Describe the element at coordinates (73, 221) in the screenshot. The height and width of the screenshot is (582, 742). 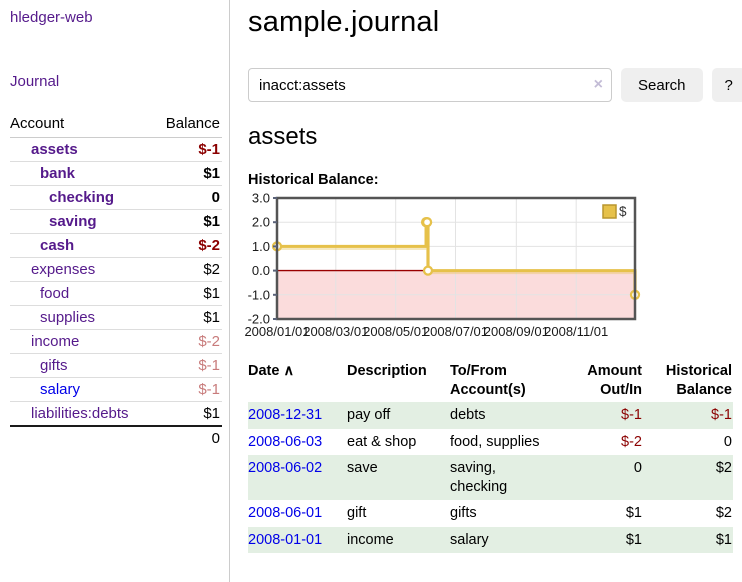
I see `account-link: saving` at that location.